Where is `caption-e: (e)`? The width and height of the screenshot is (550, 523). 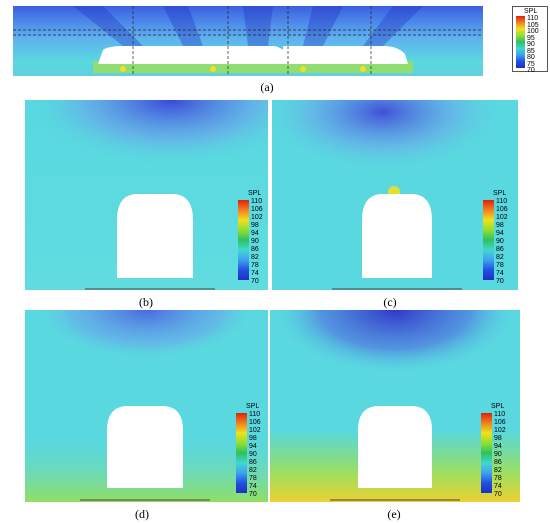 caption-e: (e) is located at coordinates (394, 514).